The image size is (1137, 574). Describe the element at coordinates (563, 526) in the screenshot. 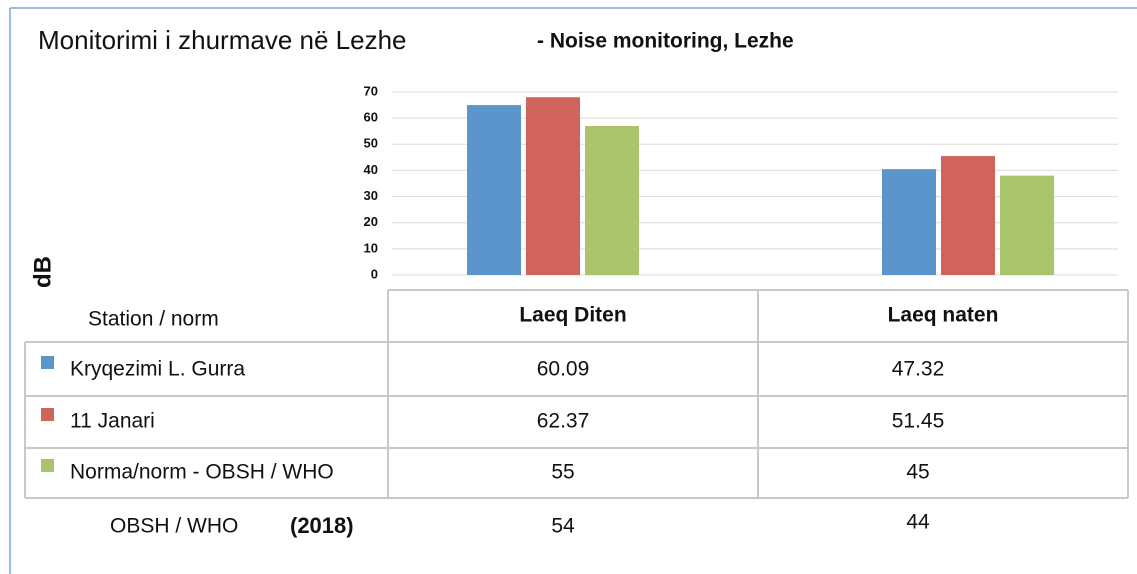

I see `footer-cell: 54` at that location.